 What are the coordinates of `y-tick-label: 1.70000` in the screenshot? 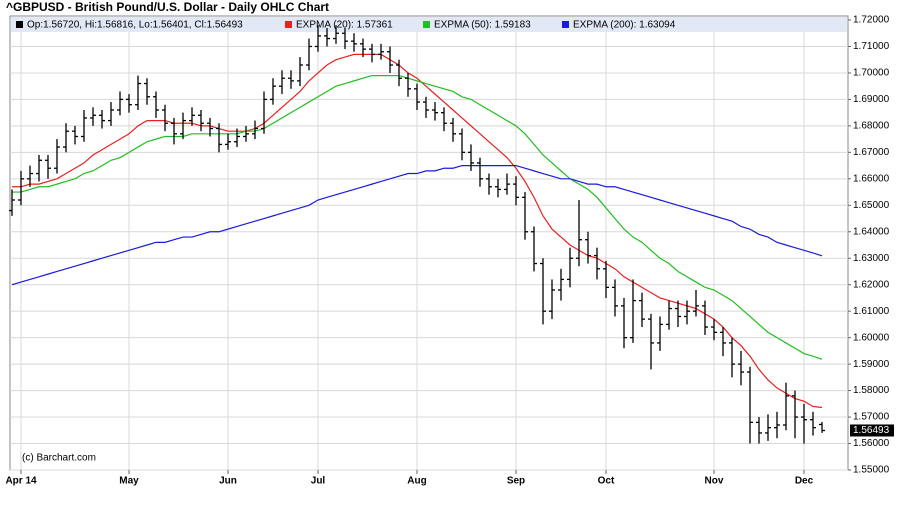 It's located at (871, 73).